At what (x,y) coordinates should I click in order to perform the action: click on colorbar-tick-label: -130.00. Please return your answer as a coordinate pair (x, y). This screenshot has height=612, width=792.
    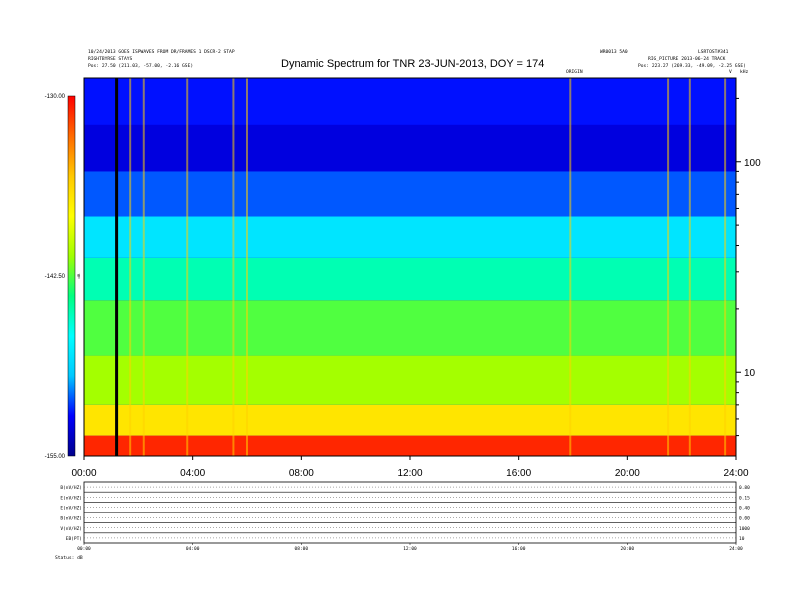
    Looking at the image, I should click on (55, 97).